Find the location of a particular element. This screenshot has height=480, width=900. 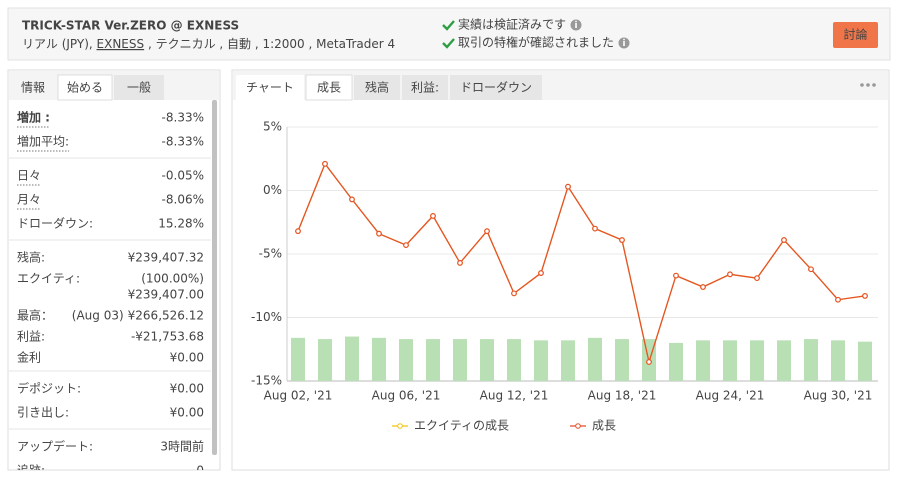

tab-label: 一般 is located at coordinates (139, 87).